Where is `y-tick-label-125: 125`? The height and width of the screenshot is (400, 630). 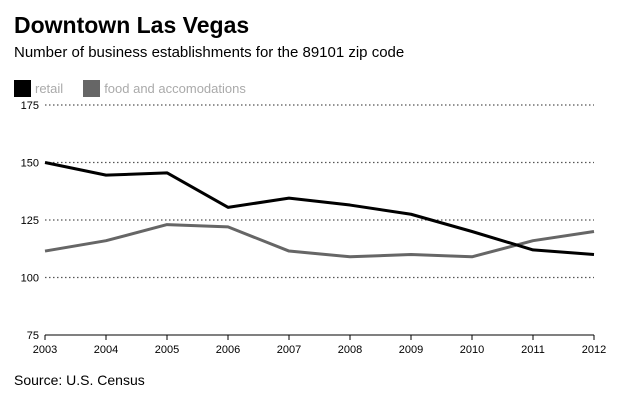
y-tick-label-125: 125 is located at coordinates (30, 221).